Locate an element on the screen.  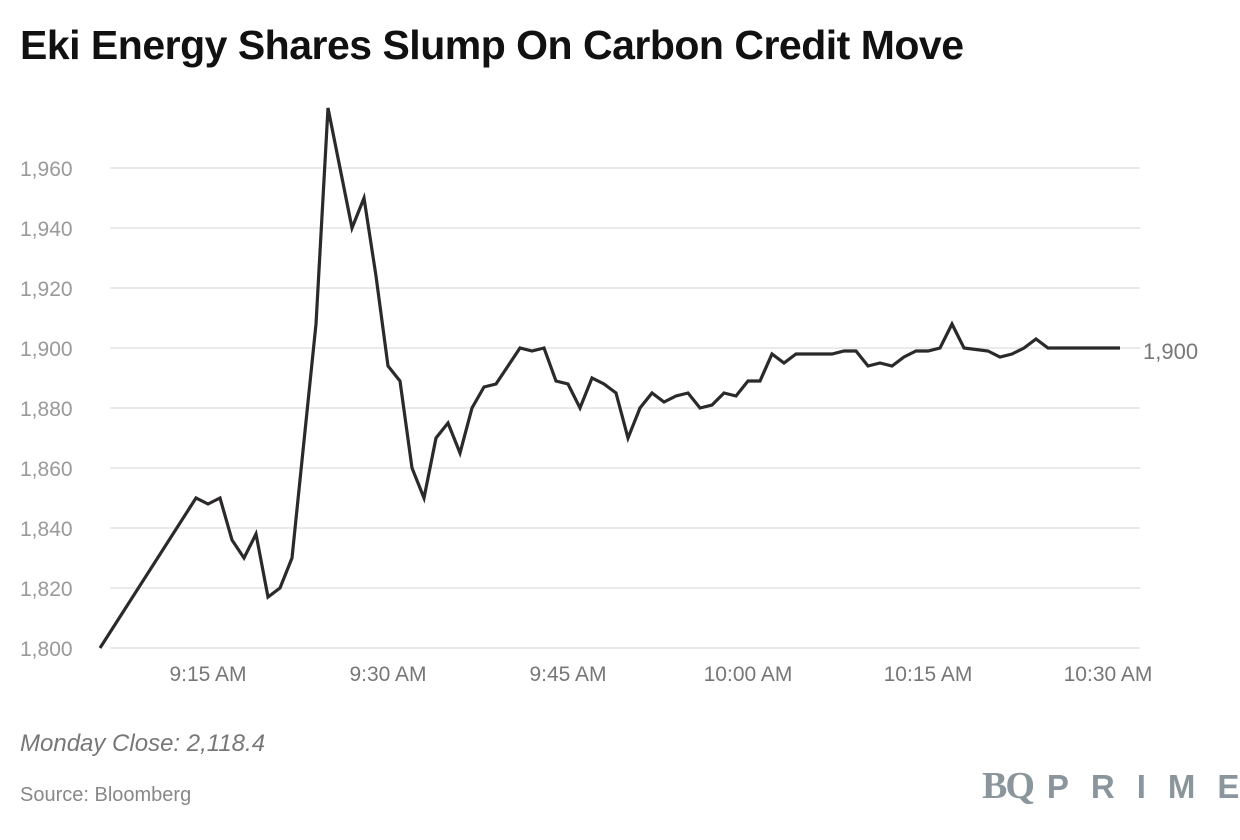
x-tick-label: 10:15 AM is located at coordinates (928, 674).